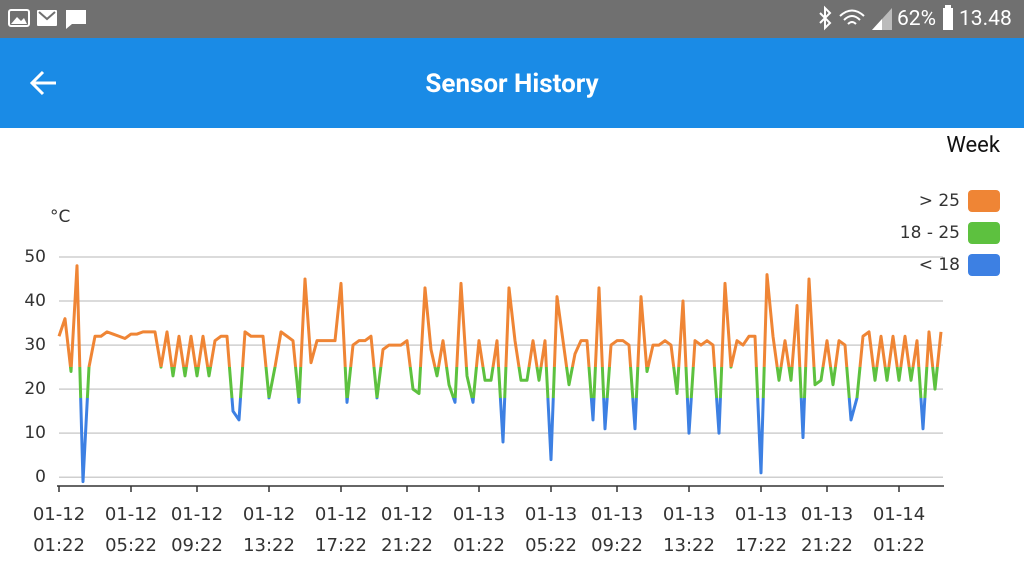  Describe the element at coordinates (930, 233) in the screenshot. I see `legend-label: 18 - 25` at that location.